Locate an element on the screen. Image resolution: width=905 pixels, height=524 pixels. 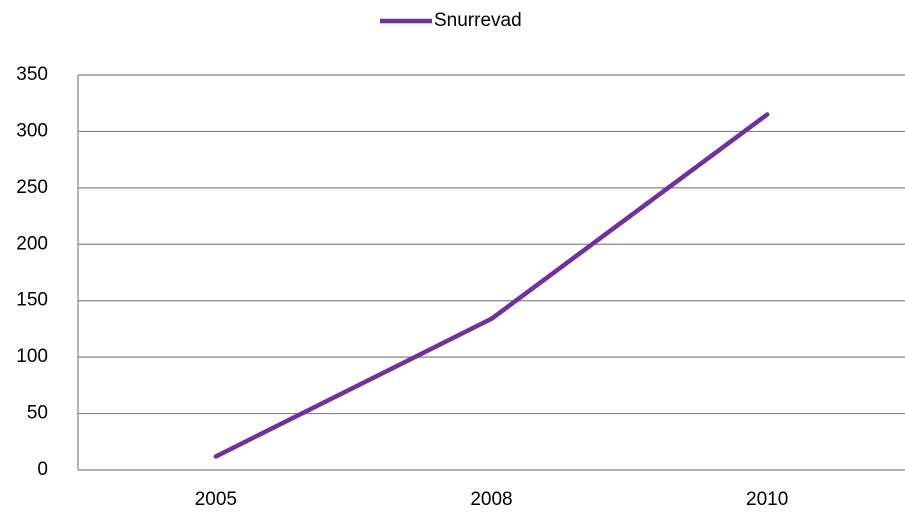
x-tick-label: 2008 is located at coordinates (491, 499).